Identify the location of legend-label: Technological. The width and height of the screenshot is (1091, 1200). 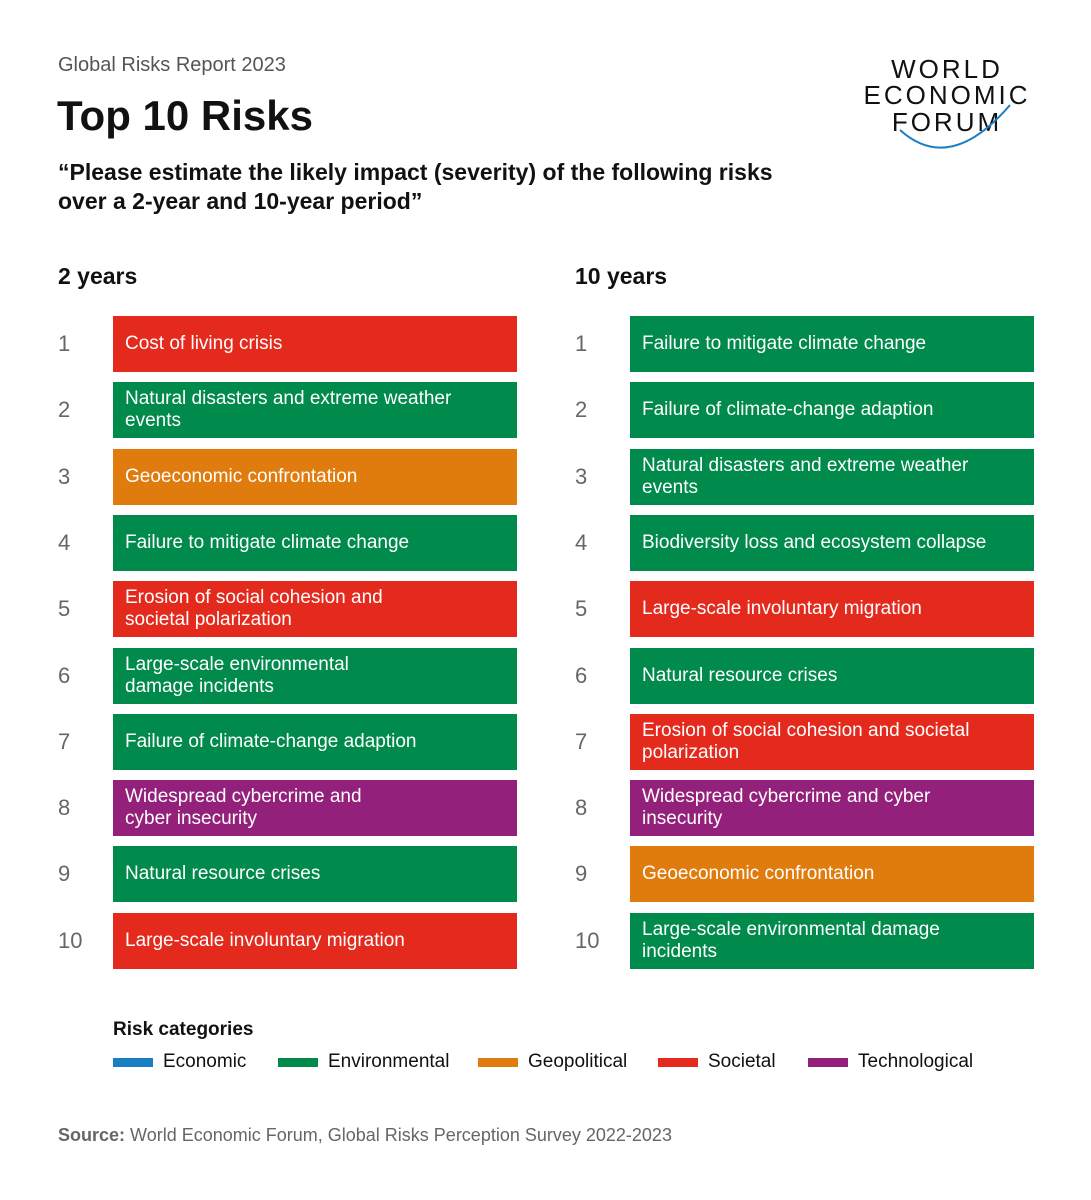
(916, 1061).